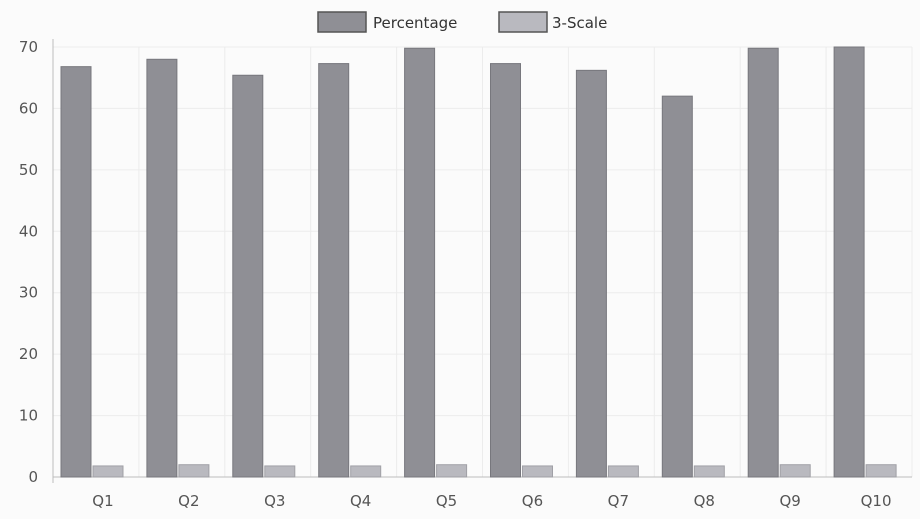 This screenshot has width=920, height=519. Describe the element at coordinates (881, 471) in the screenshot. I see `bar-3-scale-q10` at that location.